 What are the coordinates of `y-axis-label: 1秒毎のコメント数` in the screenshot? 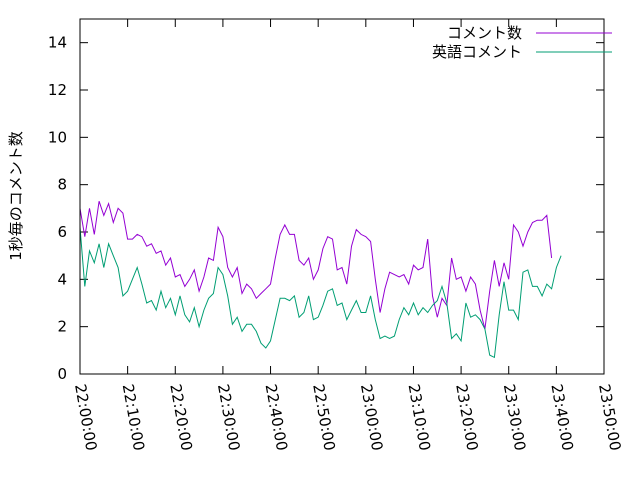 It's located at (16, 196).